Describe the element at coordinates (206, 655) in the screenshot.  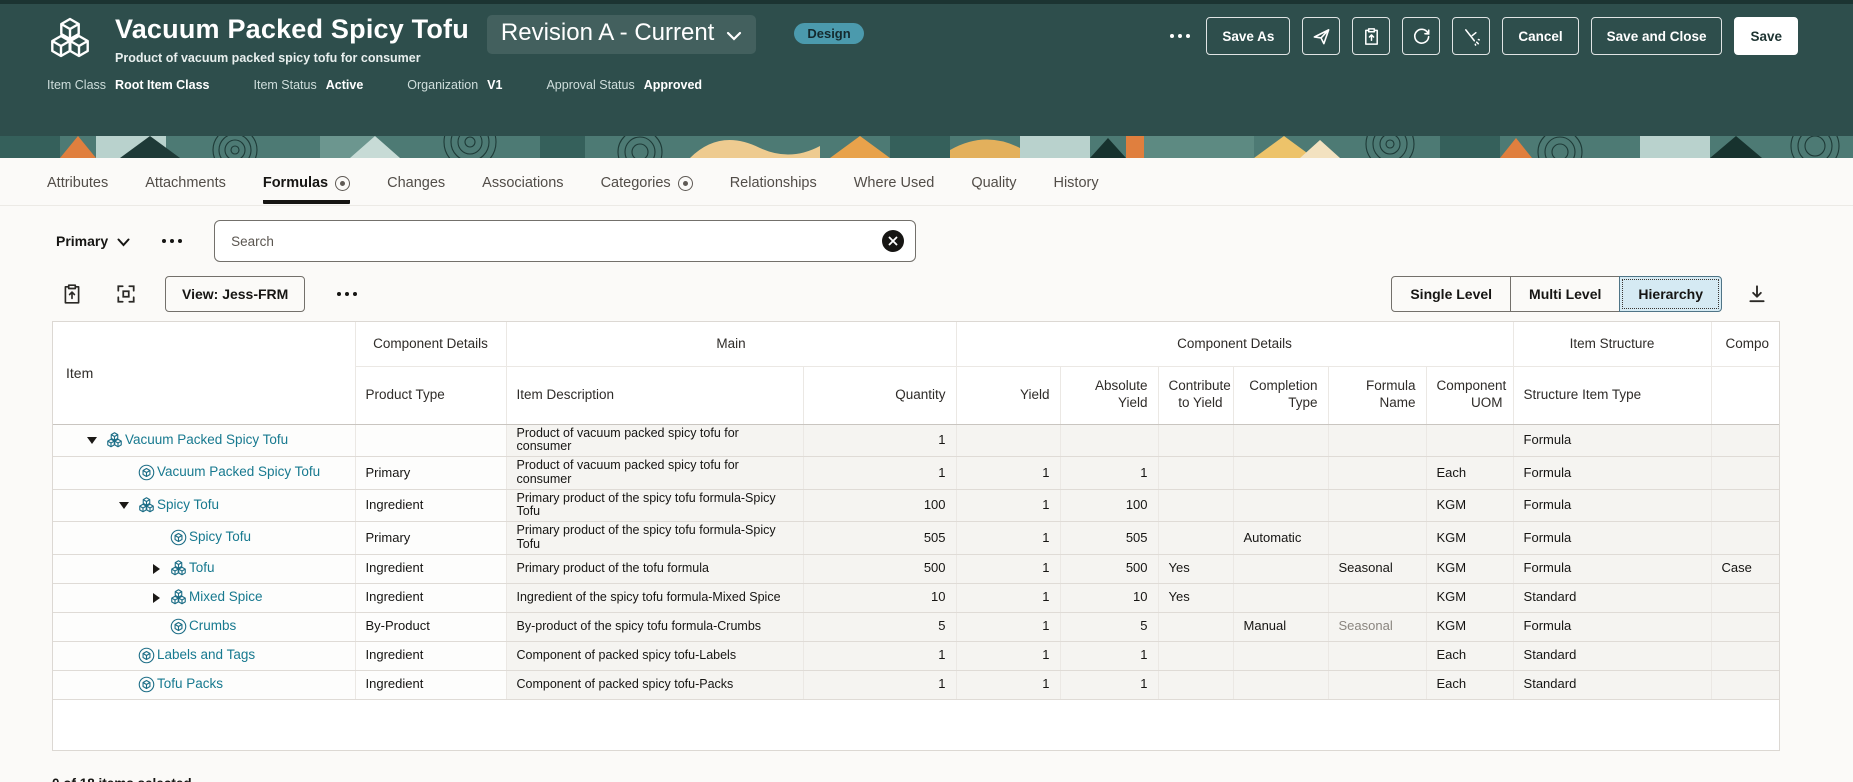
I see `item-link: Labels and Tags` at that location.